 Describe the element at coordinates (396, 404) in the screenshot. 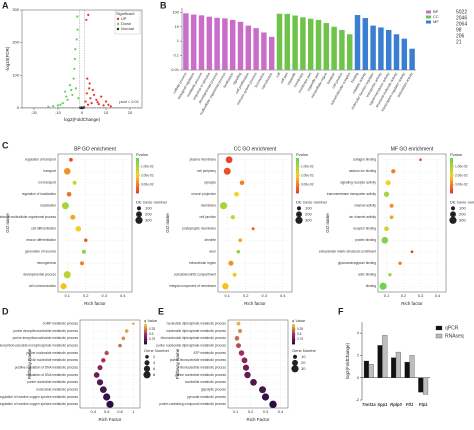

I see `x-tick-label: Rplp0` at that location.